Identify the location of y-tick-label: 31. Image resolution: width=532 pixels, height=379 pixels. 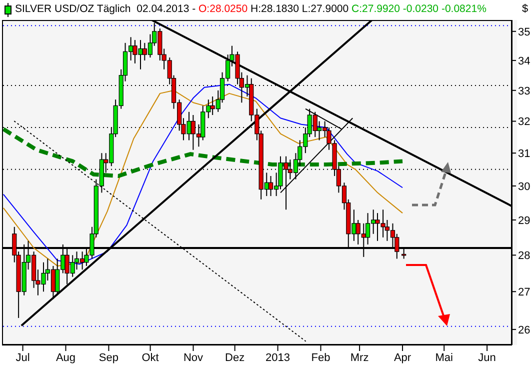
(524, 154).